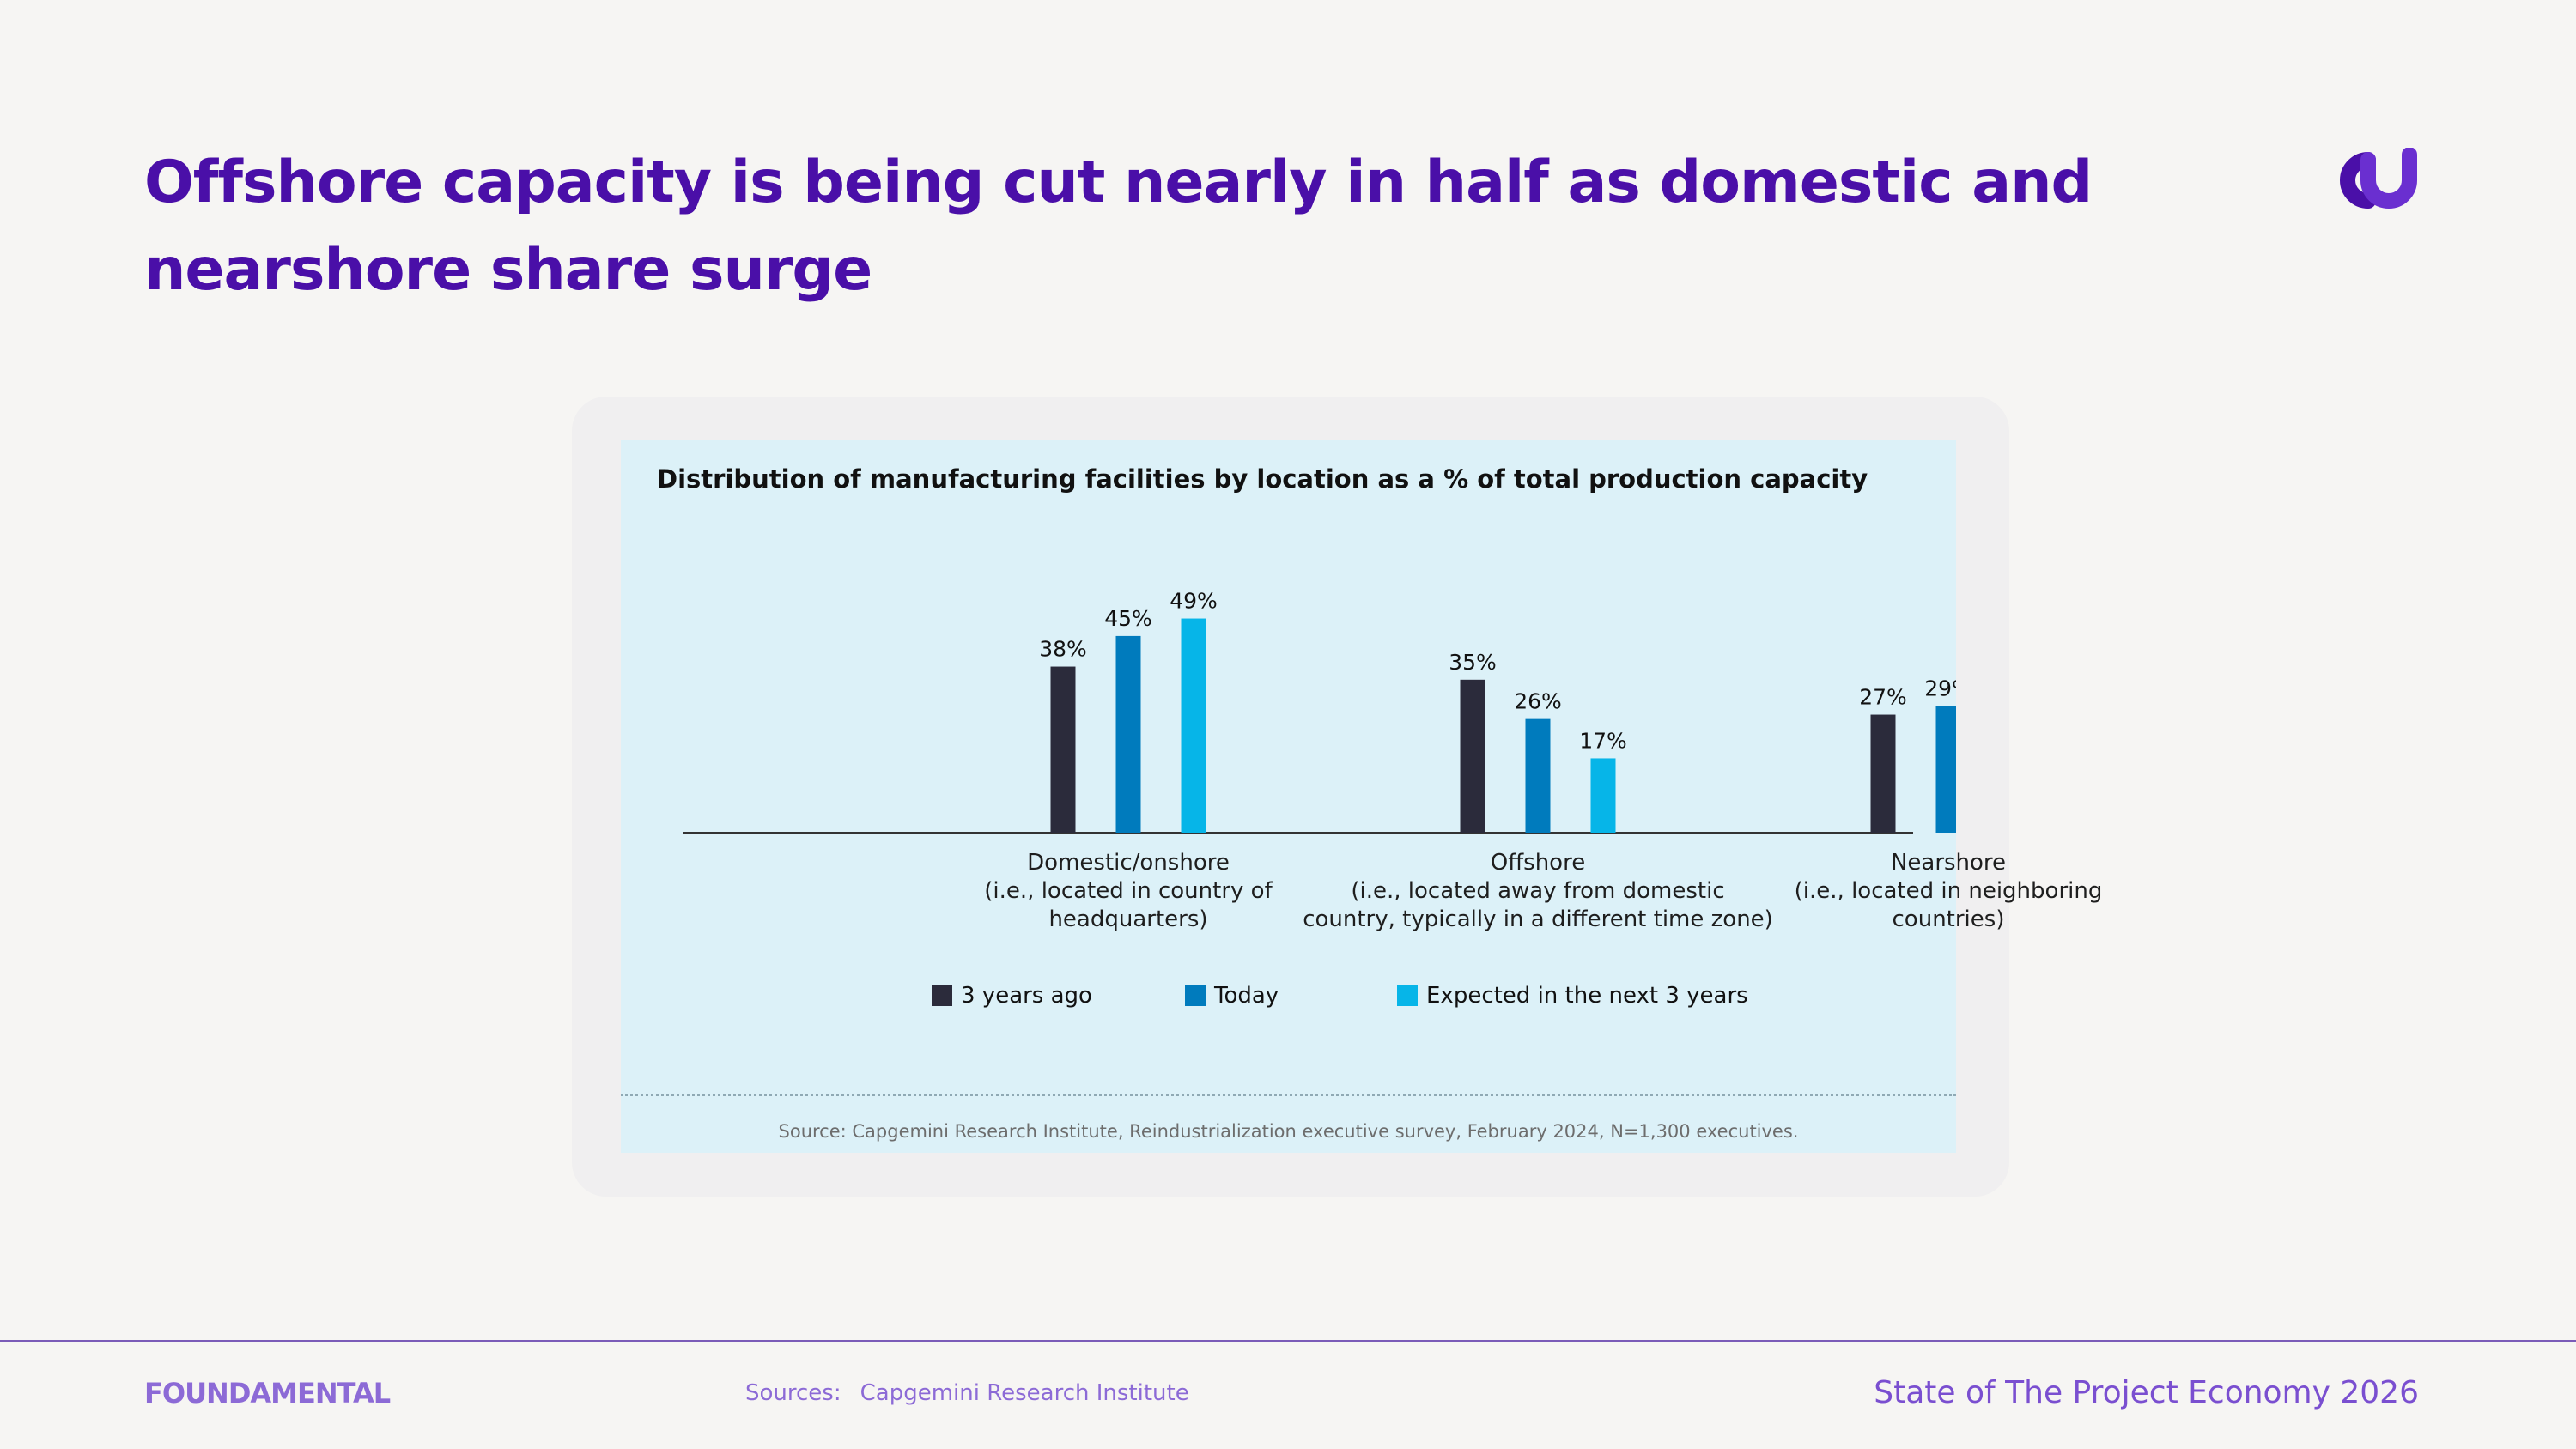  Describe the element at coordinates (1063, 649) in the screenshot. I see `data-label-domestic-onshore-3-years-ago: 38%` at that location.